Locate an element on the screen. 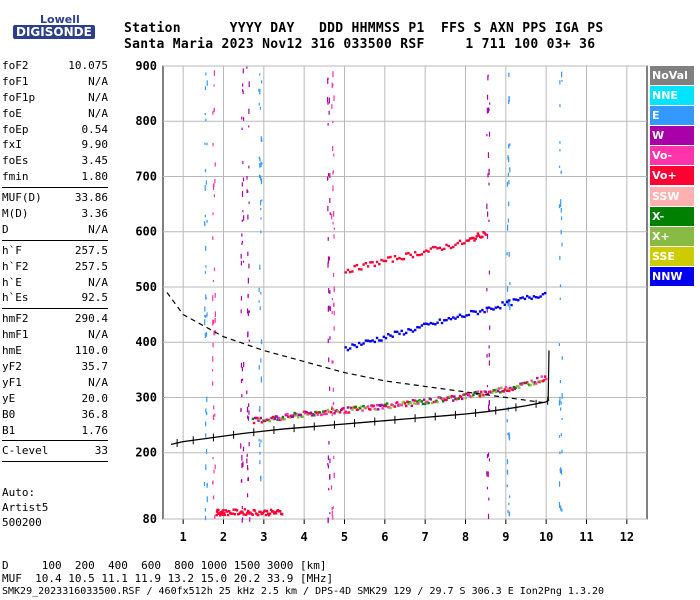 This screenshot has width=700, height=600. param-row: yF1 N/A is located at coordinates (55, 382).